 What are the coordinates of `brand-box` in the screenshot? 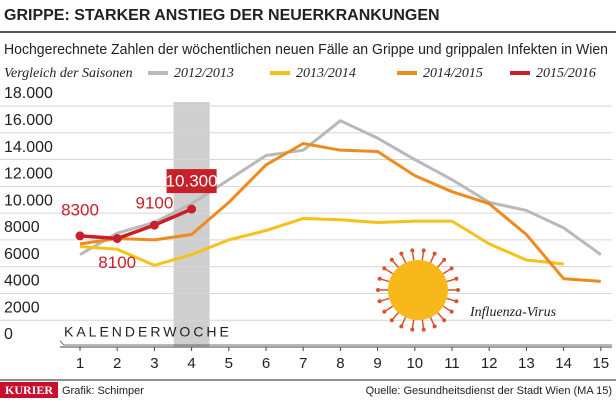 It's located at (29, 390).